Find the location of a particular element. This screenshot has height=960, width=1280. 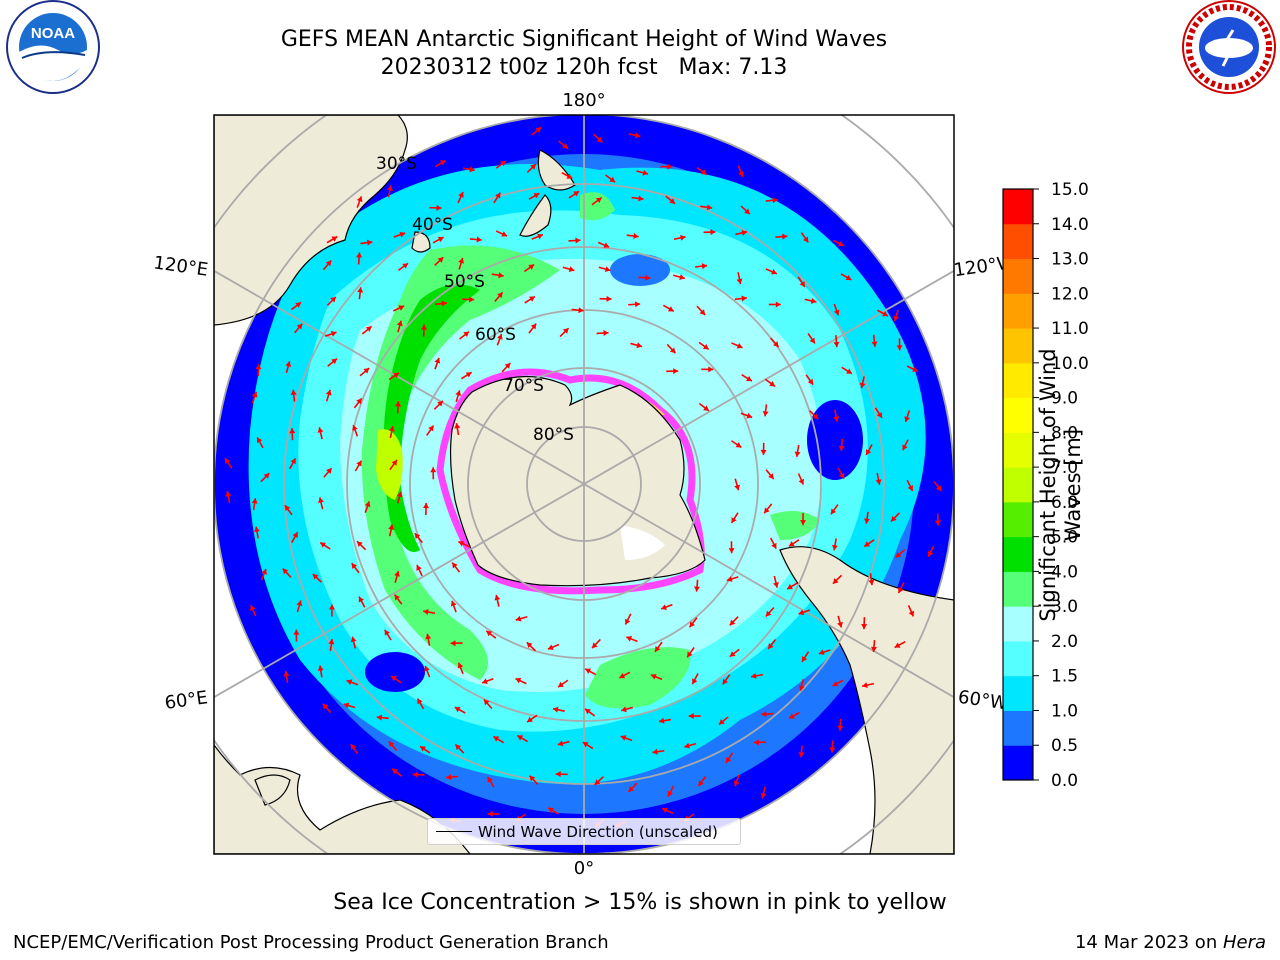

nws-logo is located at coordinates (1229, 47).